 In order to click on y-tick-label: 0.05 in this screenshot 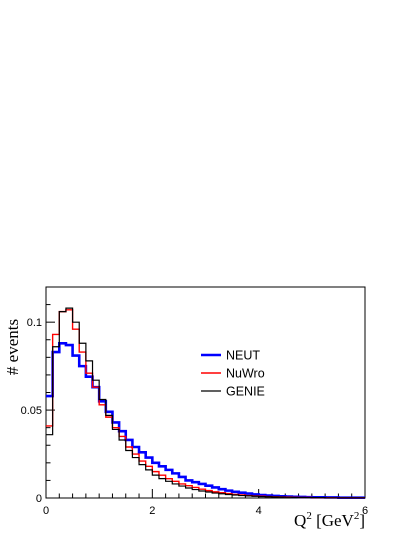, I will do `click(31, 411)`.